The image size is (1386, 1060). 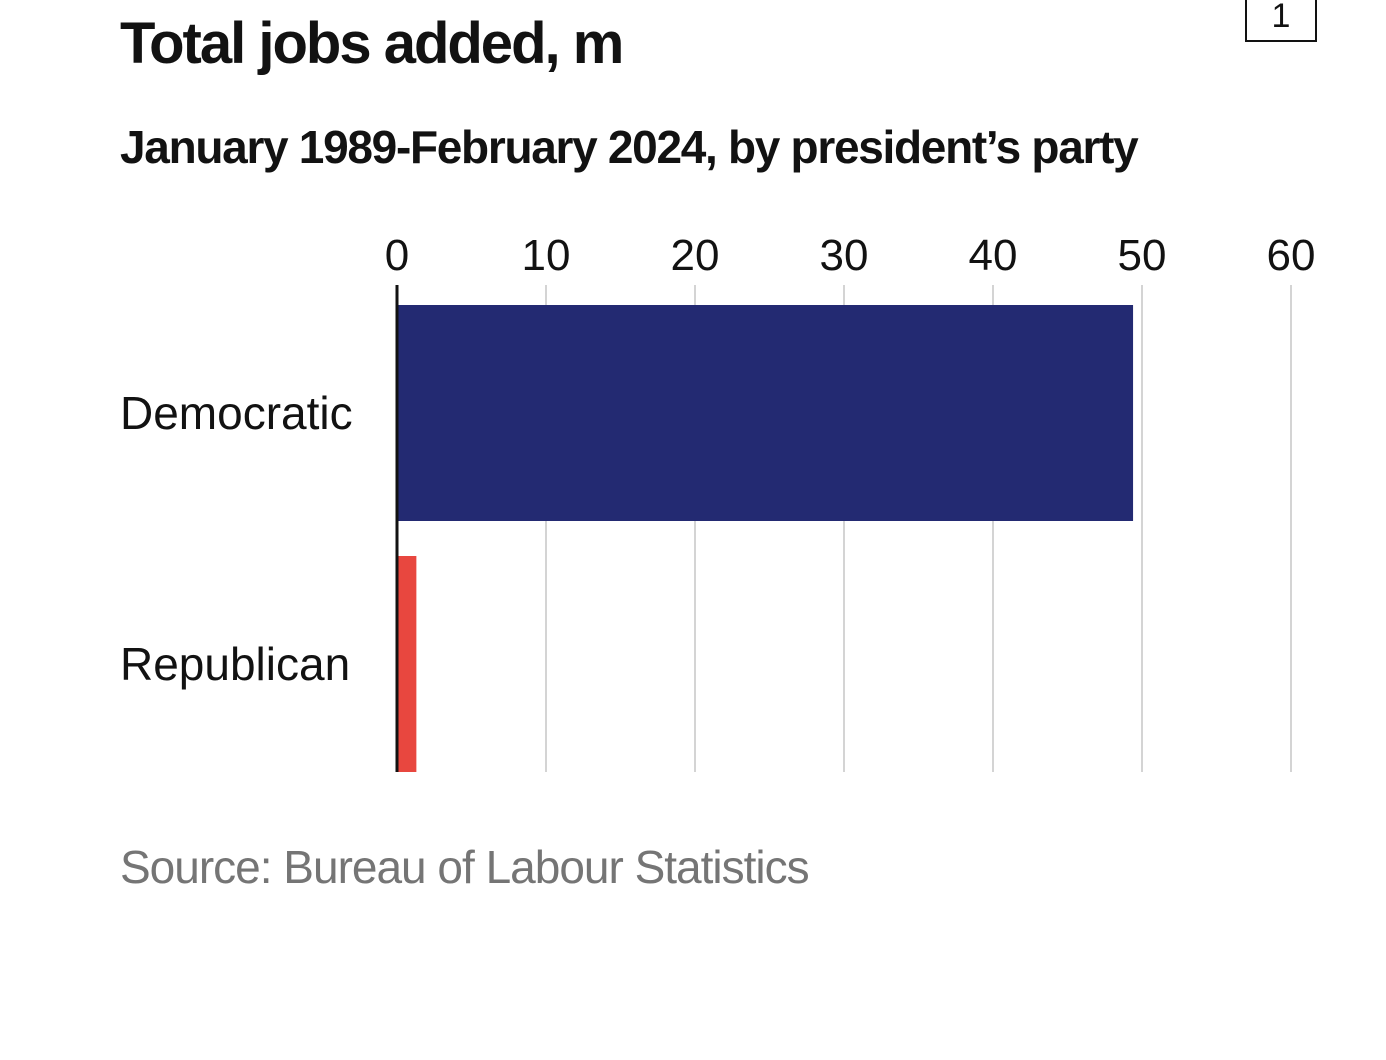 I want to click on x-tick-label: 10, so click(x=546, y=255).